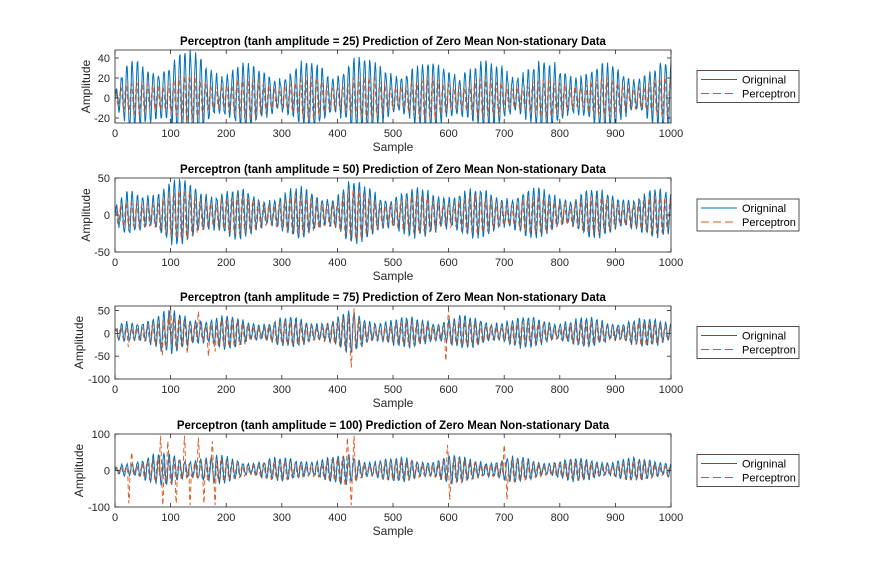 Image resolution: width=884 pixels, height=582 pixels. What do you see at coordinates (102, 119) in the screenshot?
I see `y-tick-label: -20` at bounding box center [102, 119].